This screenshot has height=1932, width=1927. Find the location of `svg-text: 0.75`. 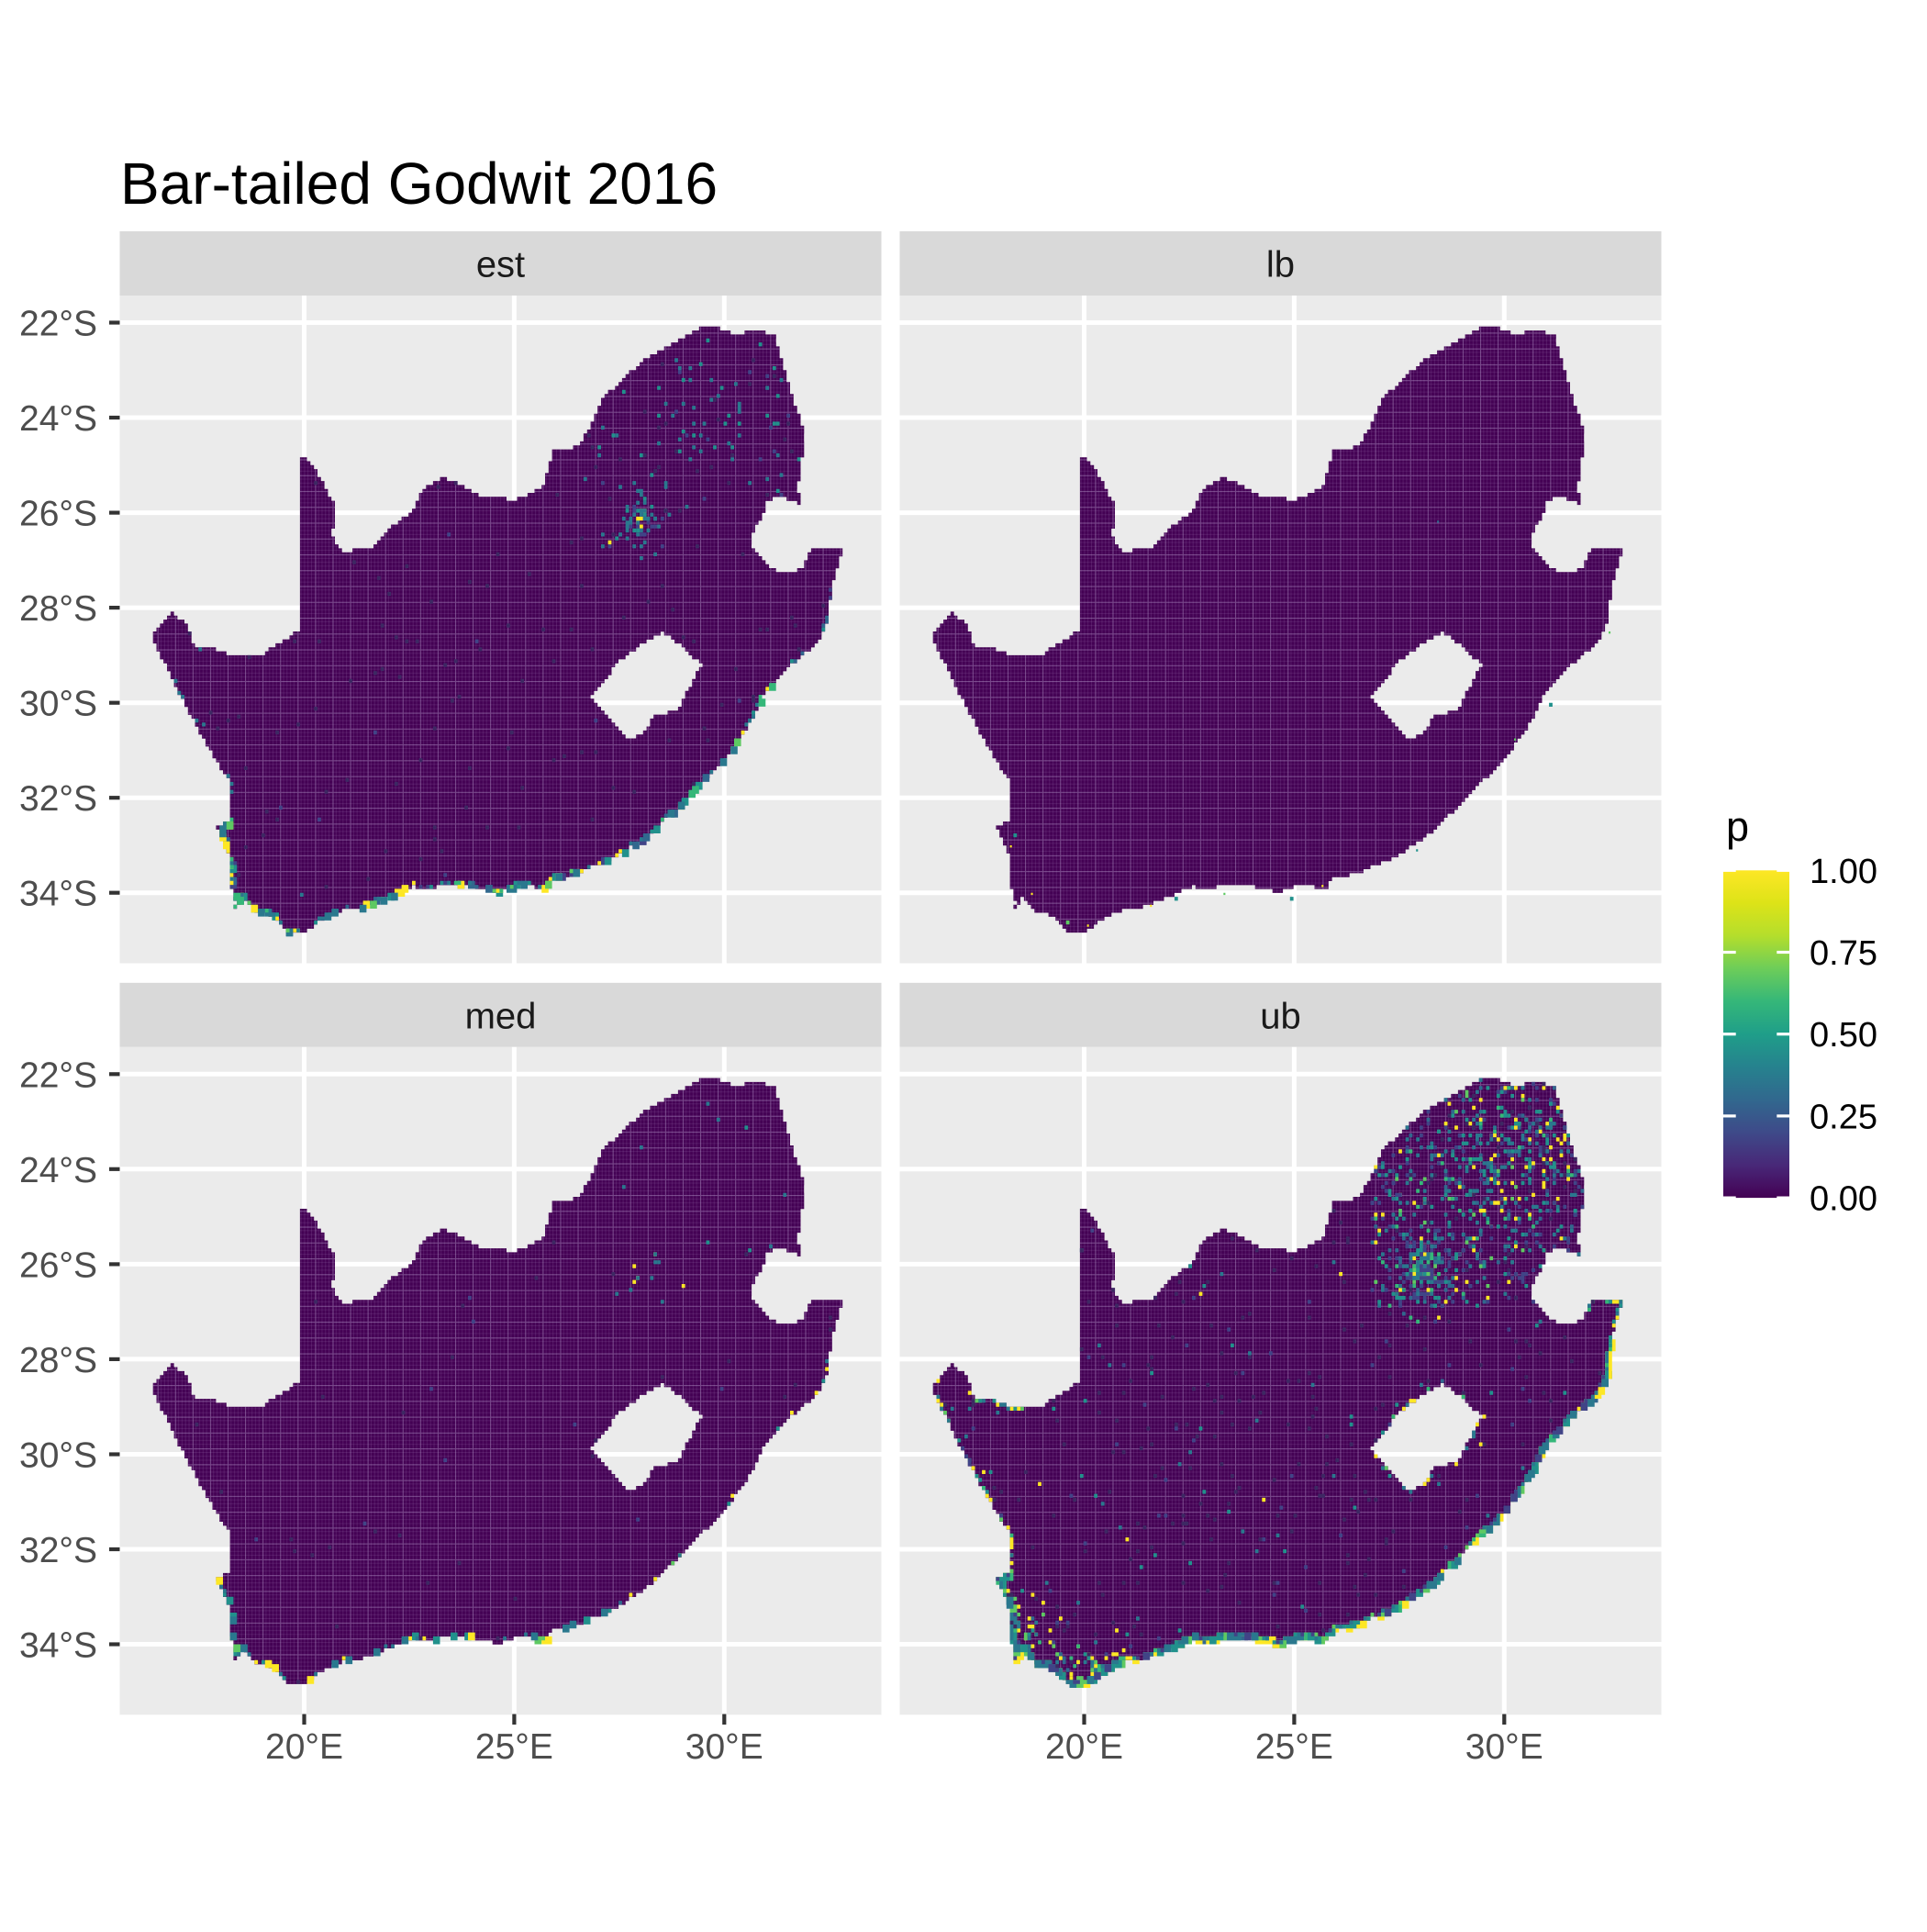

svg-text: 0.75 is located at coordinates (1843, 953).